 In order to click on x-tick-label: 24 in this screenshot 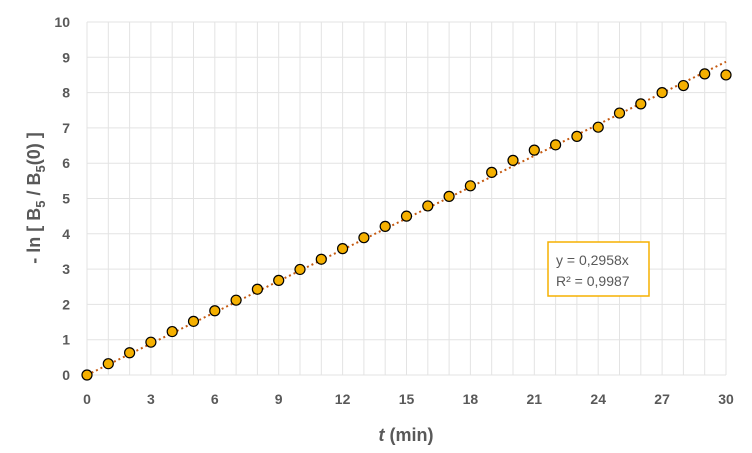, I will do `click(598, 399)`.